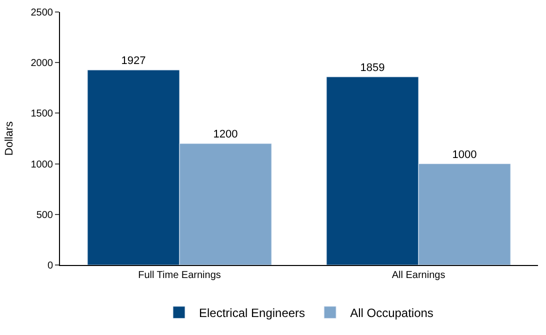  What do you see at coordinates (225, 134) in the screenshot?
I see `data-label: 1200` at bounding box center [225, 134].